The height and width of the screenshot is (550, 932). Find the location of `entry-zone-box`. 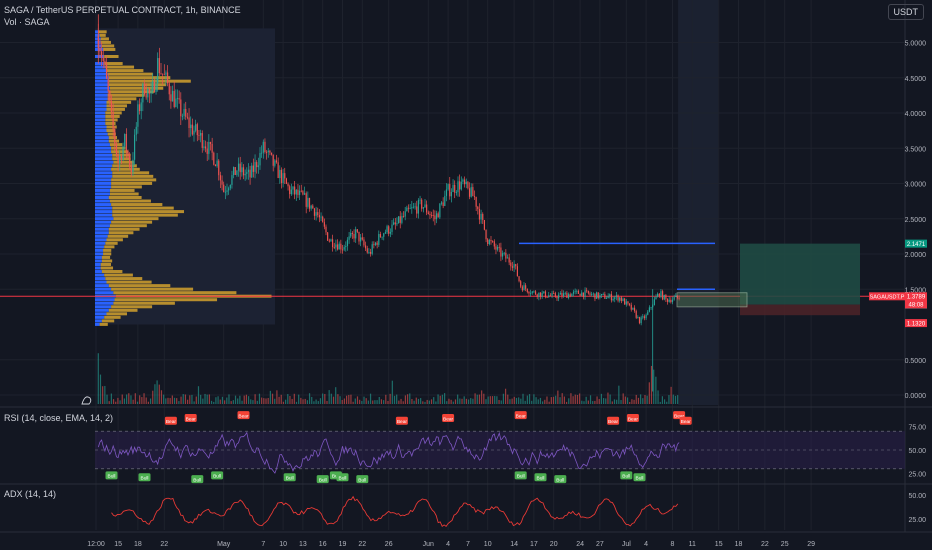

entry-zone-box is located at coordinates (712, 300).